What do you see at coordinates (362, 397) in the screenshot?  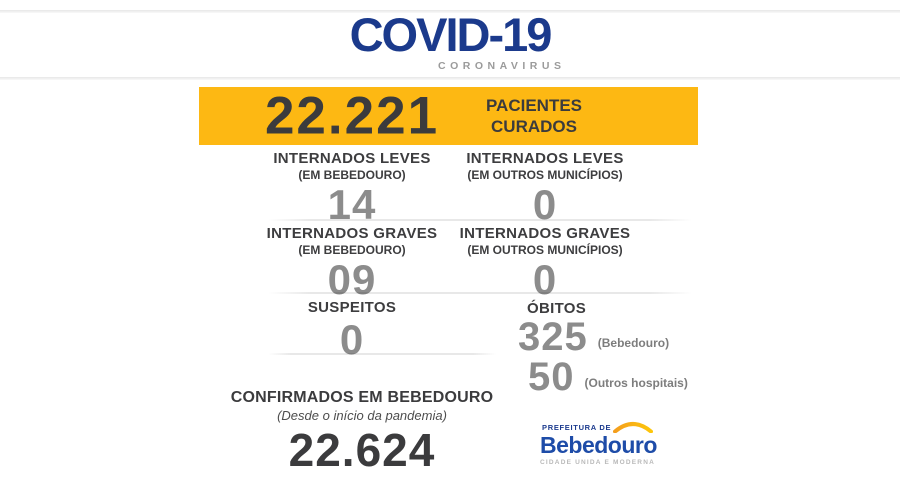 I see `confirmados-title: CONFIRMADOS EM BEBEDOURO` at bounding box center [362, 397].